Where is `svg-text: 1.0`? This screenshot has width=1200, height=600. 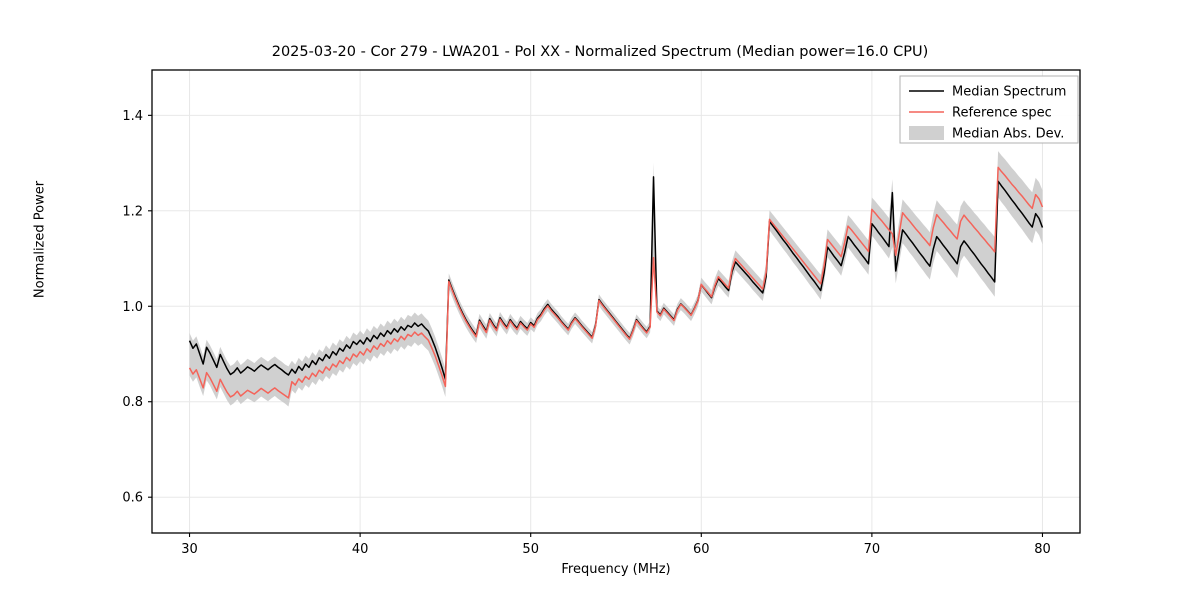 svg-text: 1.0 is located at coordinates (132, 307).